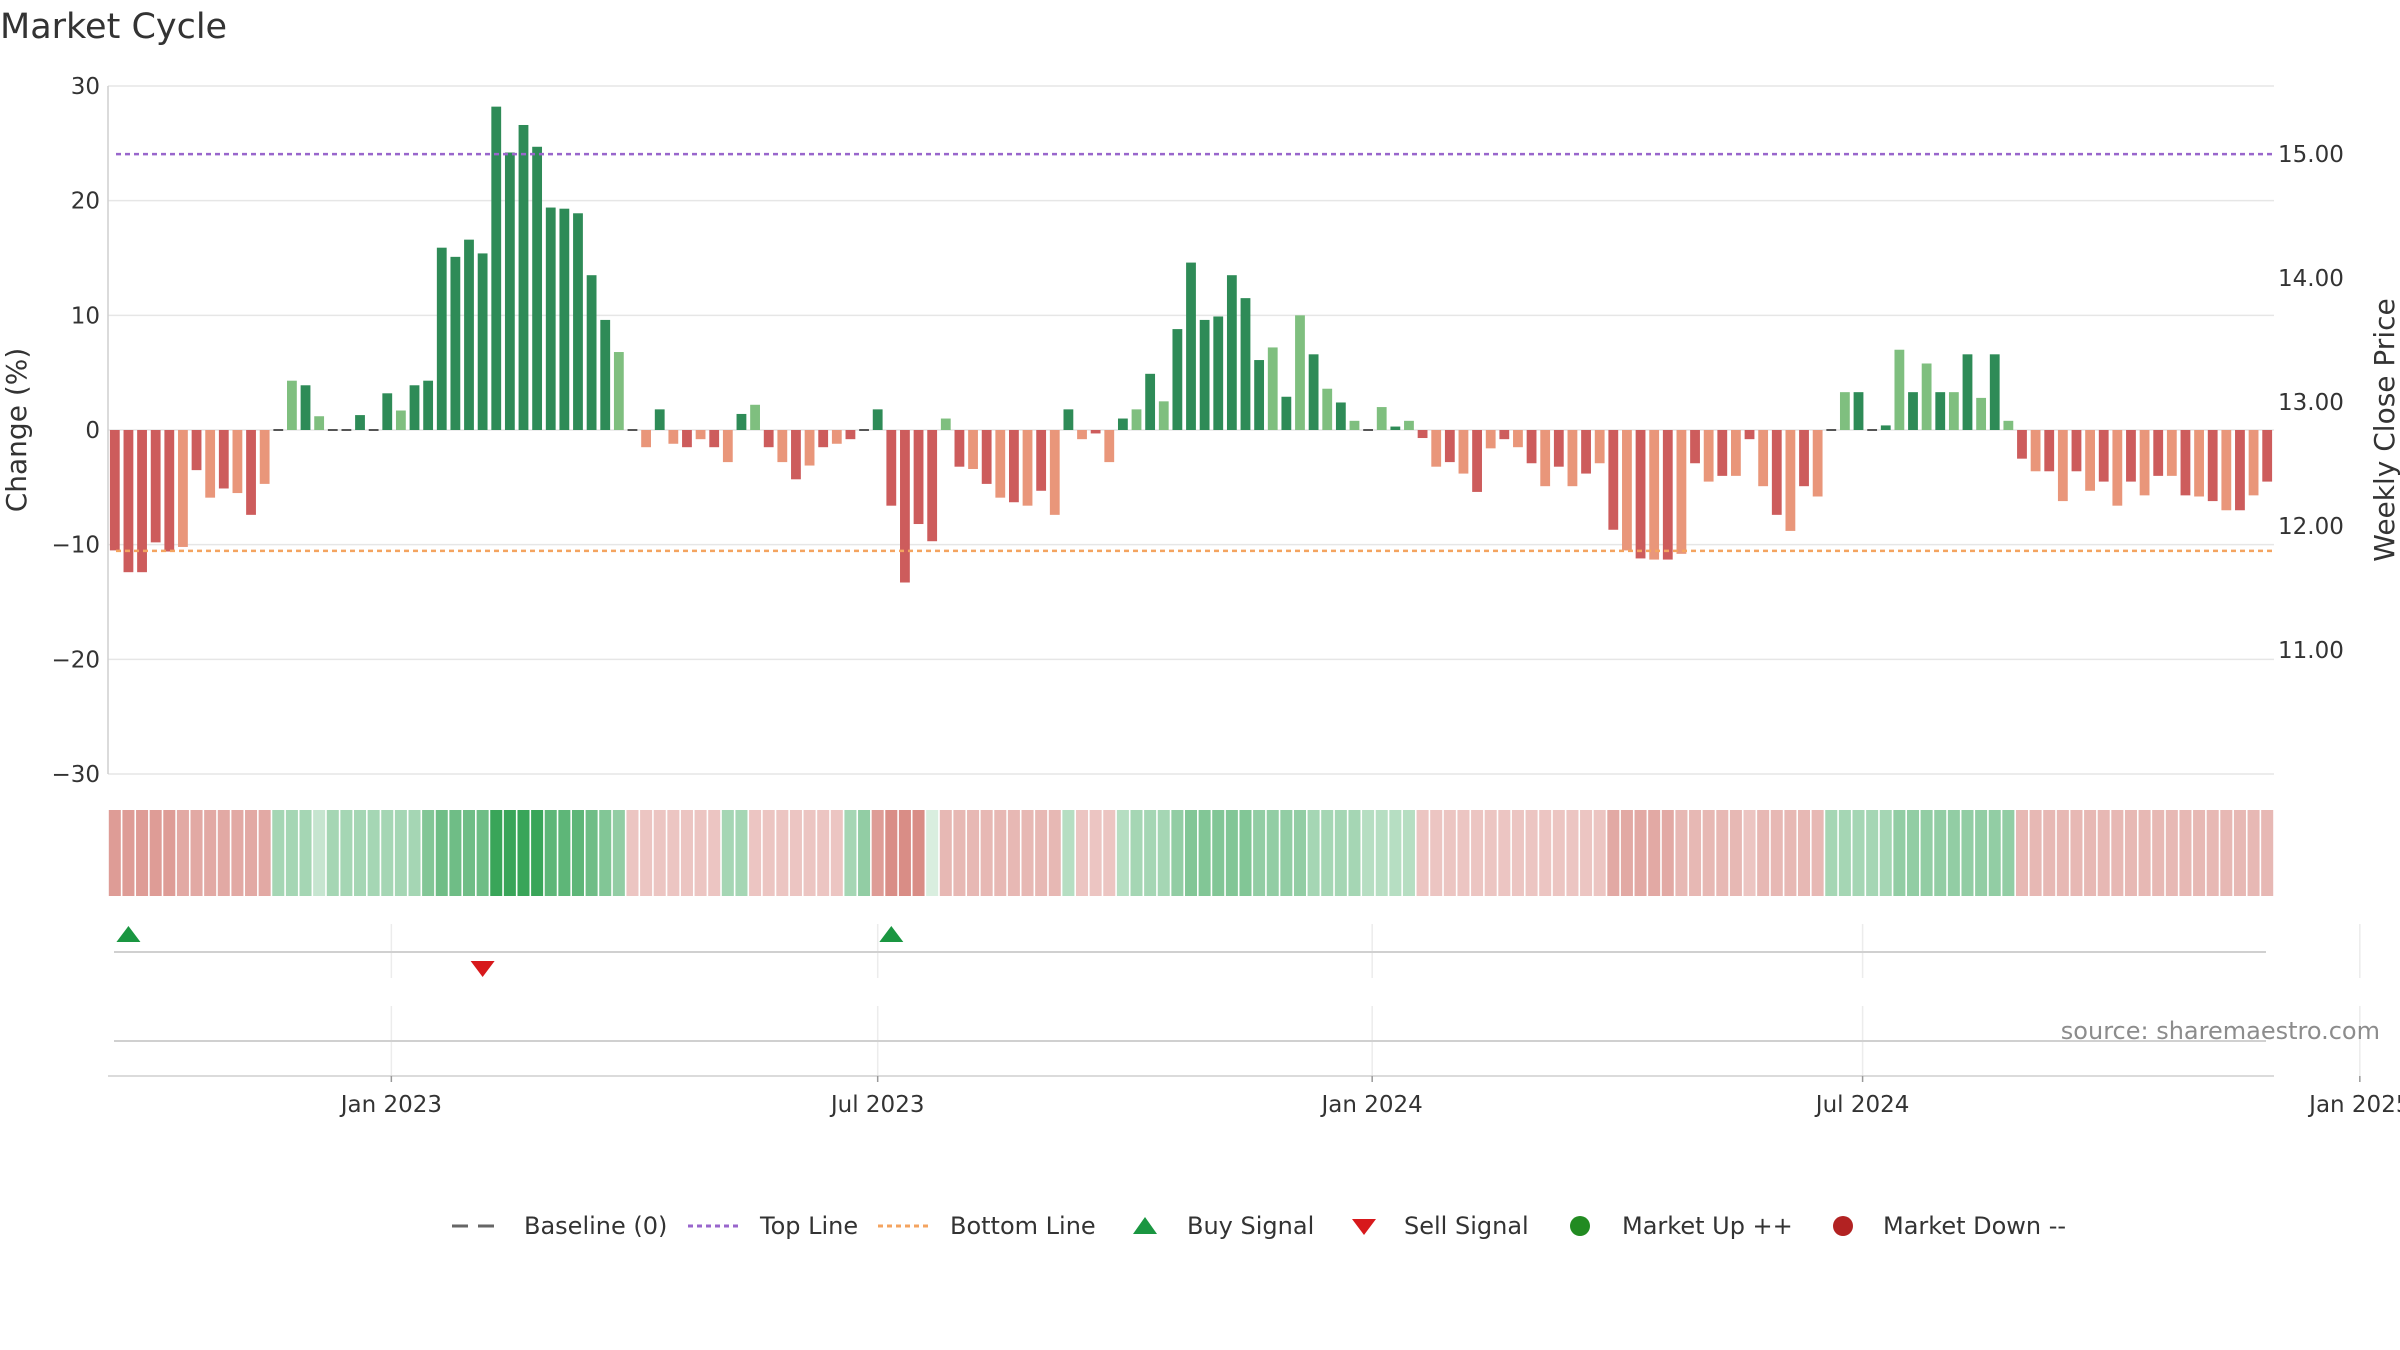  What do you see at coordinates (16, 430) in the screenshot?
I see `y-axis-label: Change (%)` at bounding box center [16, 430].